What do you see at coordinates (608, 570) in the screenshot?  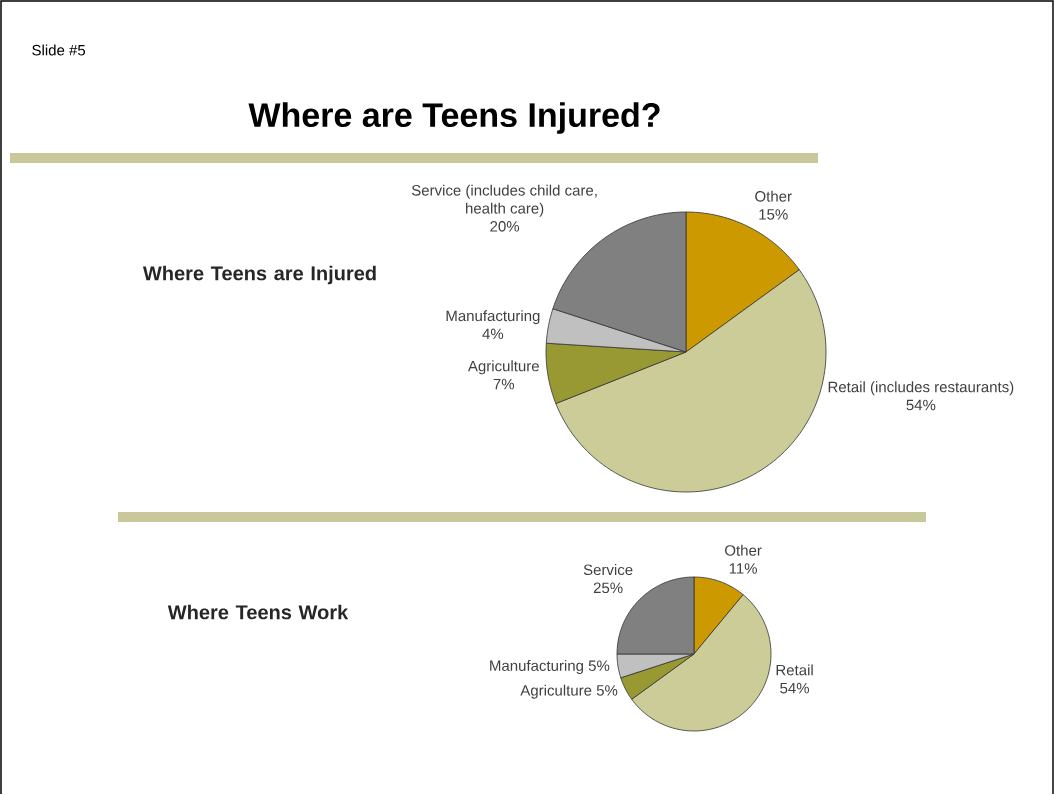 I see `slice-label: Service` at bounding box center [608, 570].